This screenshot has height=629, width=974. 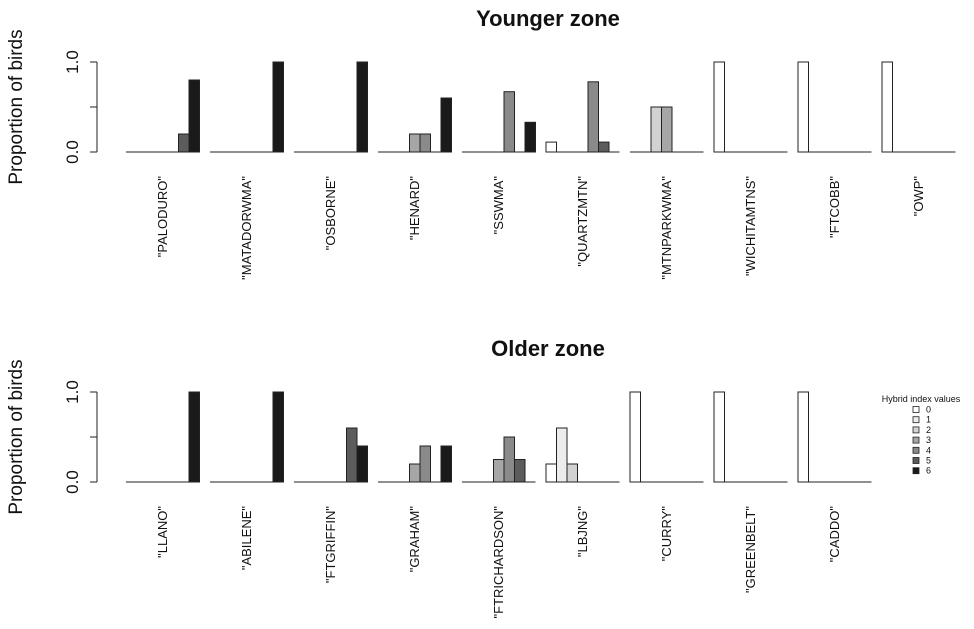 I want to click on legend-label: 1, so click(x=928, y=420).